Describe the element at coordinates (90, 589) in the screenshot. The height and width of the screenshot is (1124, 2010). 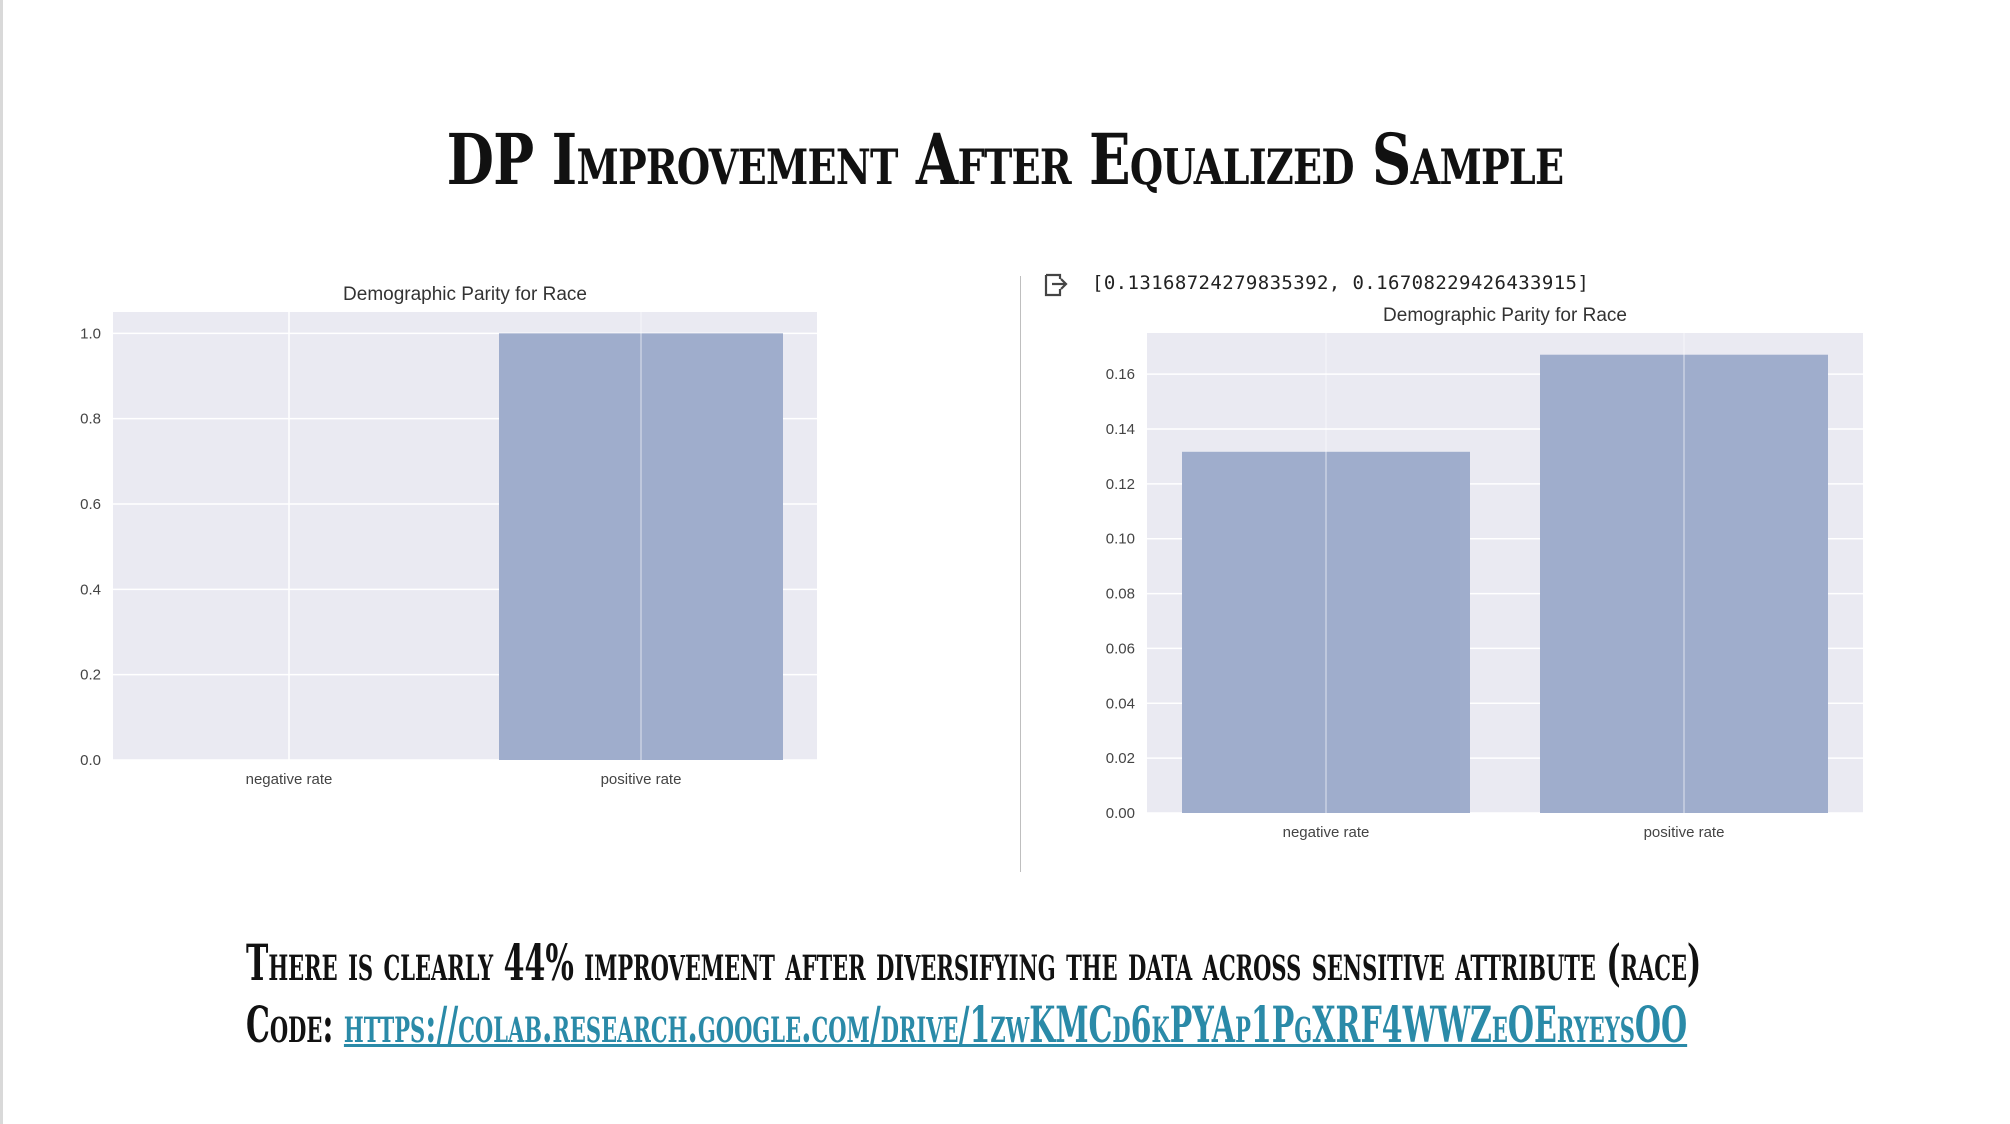
I see `y-tick-label: 0.4` at that location.